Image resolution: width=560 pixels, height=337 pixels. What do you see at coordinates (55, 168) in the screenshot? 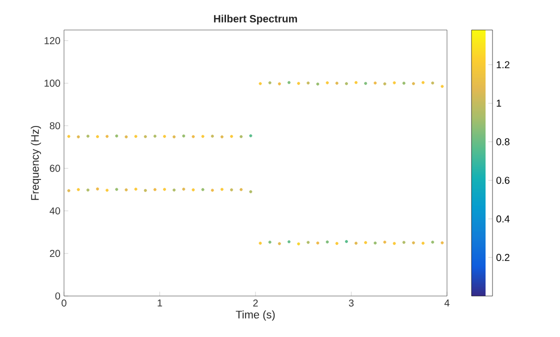
I see `y-tick-label: 60` at bounding box center [55, 168].